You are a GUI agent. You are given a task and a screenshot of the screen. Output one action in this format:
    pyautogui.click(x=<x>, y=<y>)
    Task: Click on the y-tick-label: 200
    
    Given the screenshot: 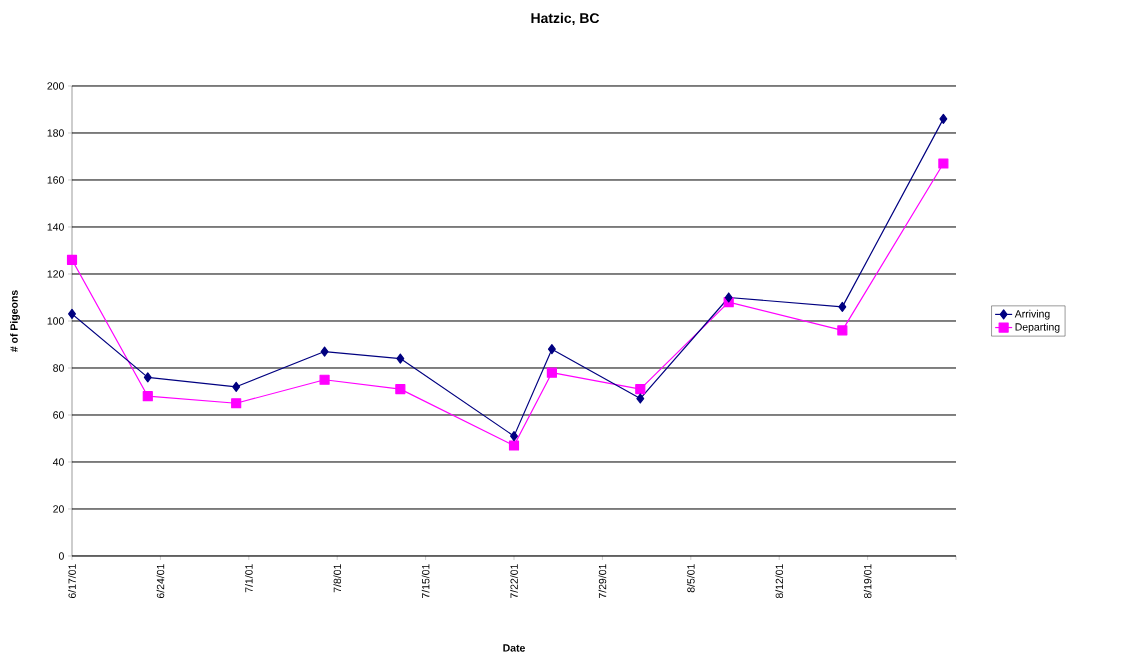 What is the action you would take?
    pyautogui.click(x=55, y=86)
    